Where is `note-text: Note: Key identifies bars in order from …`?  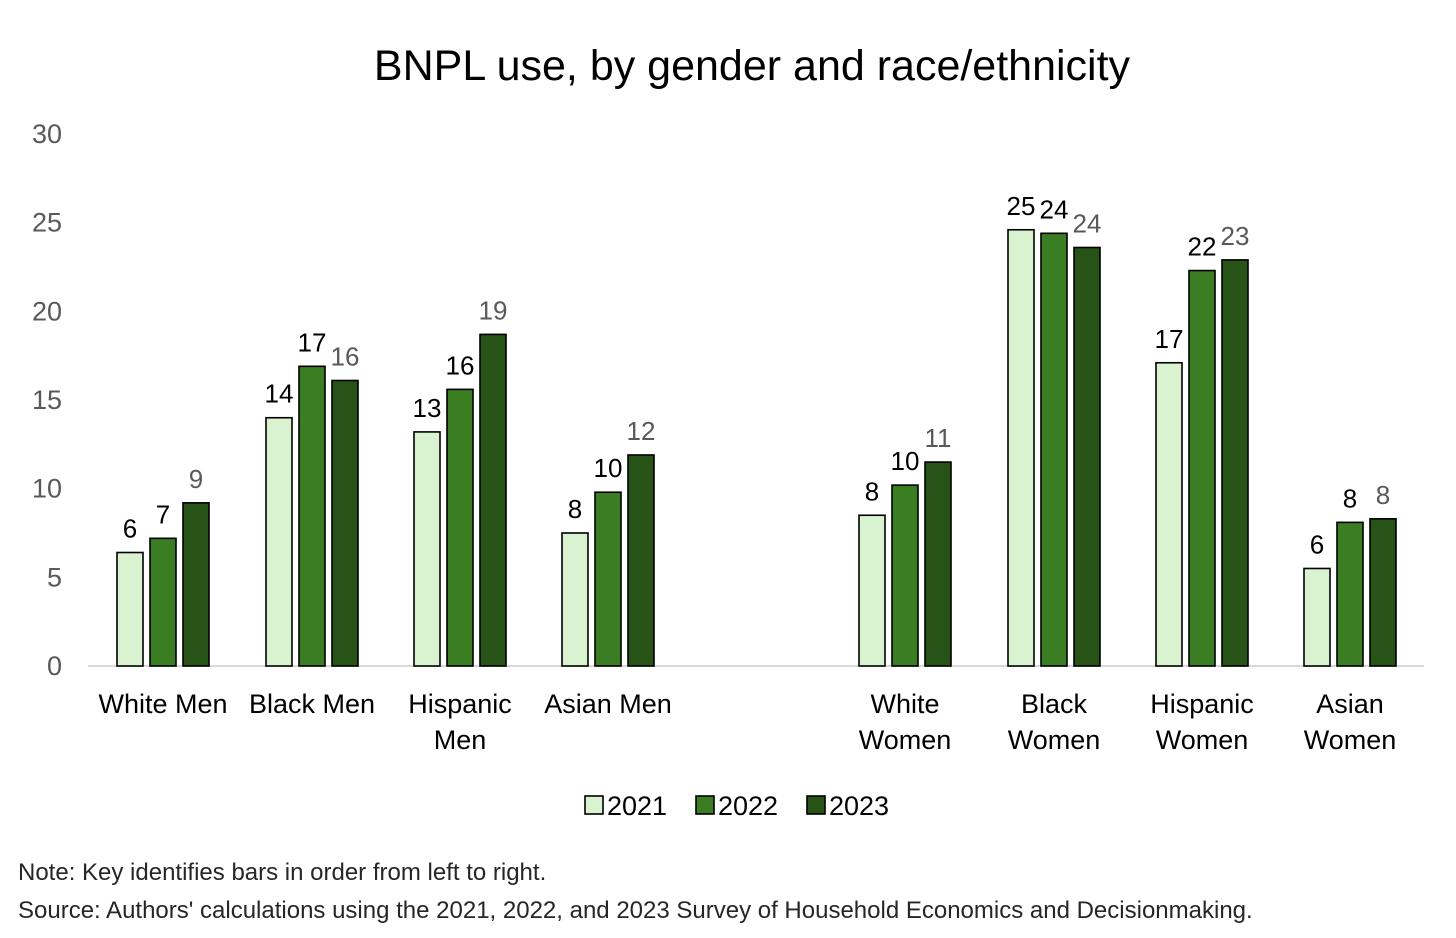 note-text: Note: Key identifies bars in order from … is located at coordinates (282, 872).